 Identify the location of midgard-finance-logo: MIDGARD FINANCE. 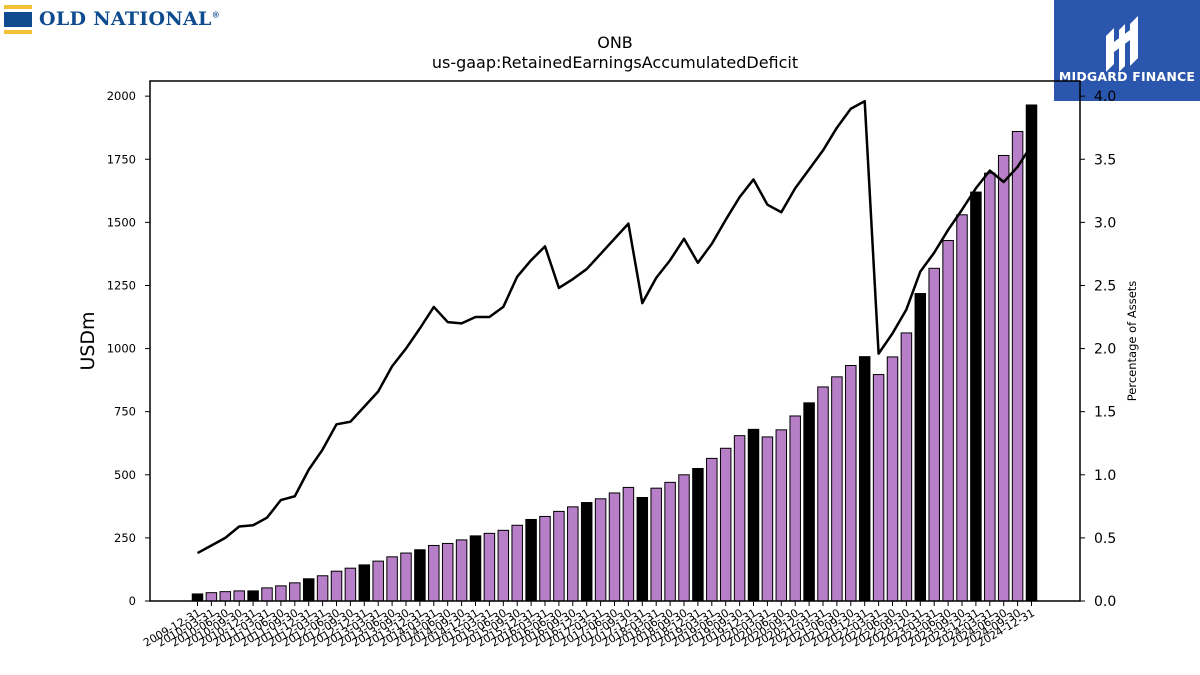
(1127, 50).